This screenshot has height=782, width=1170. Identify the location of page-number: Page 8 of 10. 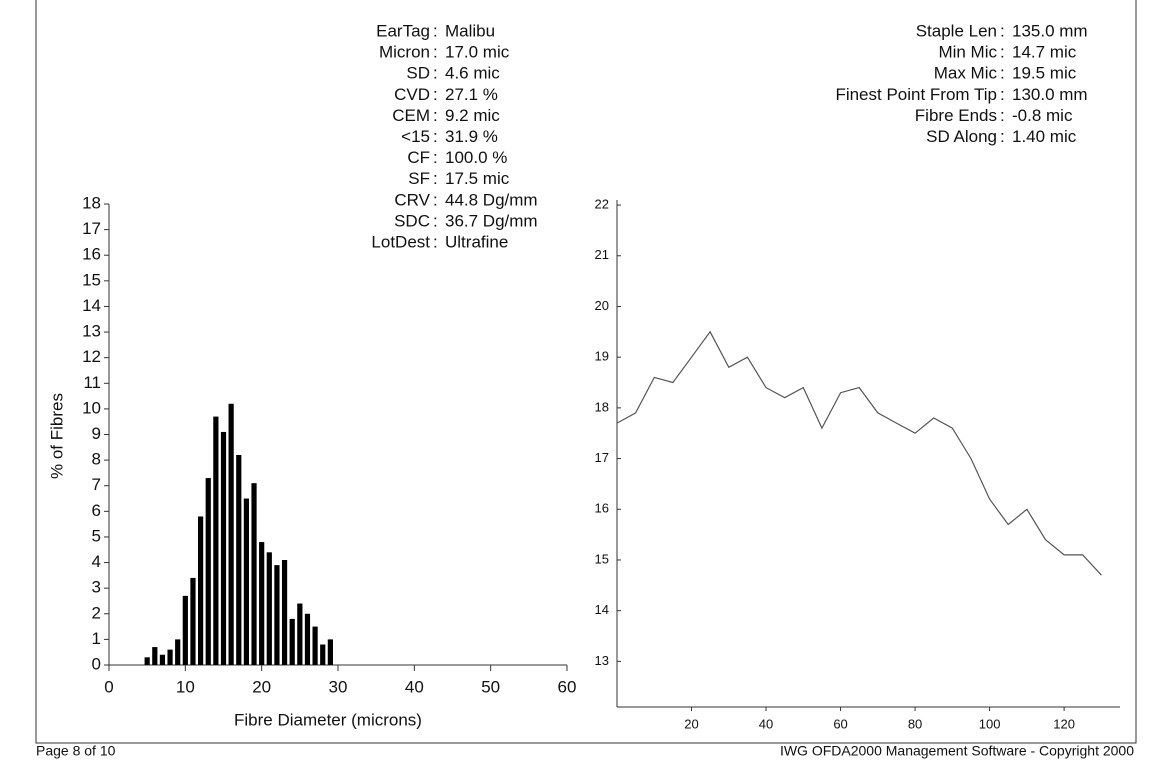
(76, 751).